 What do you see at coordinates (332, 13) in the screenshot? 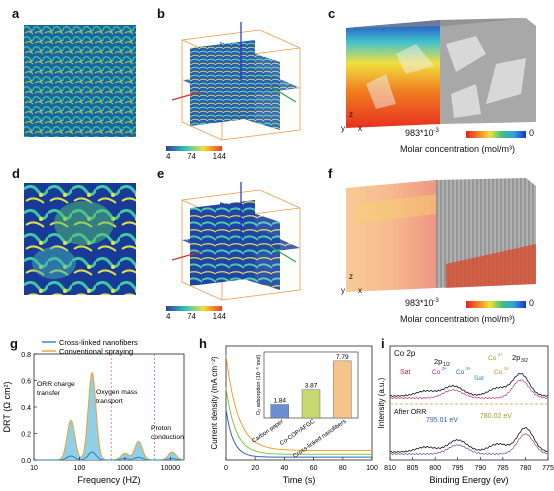
I see `panel-label-c: c` at bounding box center [332, 13].